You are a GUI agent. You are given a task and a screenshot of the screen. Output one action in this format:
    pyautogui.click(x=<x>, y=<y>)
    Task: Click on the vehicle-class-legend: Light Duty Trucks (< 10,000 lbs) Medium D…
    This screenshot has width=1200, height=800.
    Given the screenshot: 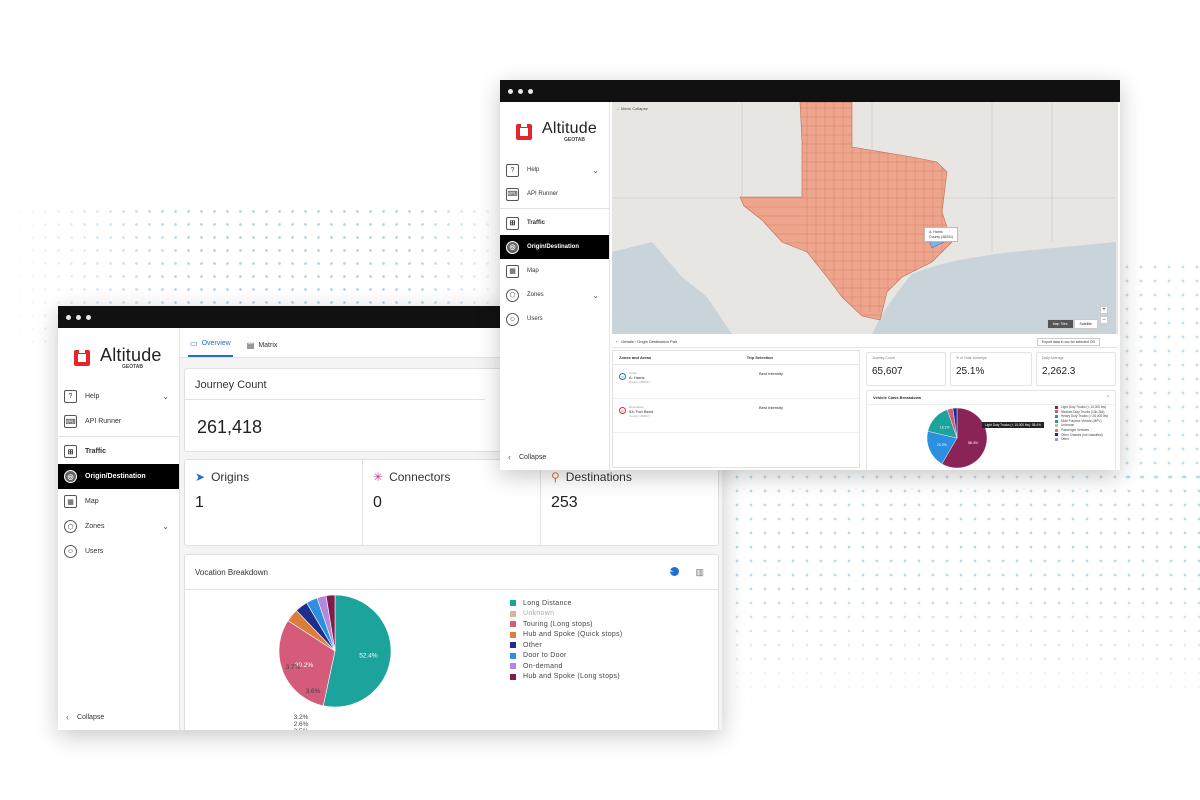 What is the action you would take?
    pyautogui.click(x=1081, y=423)
    